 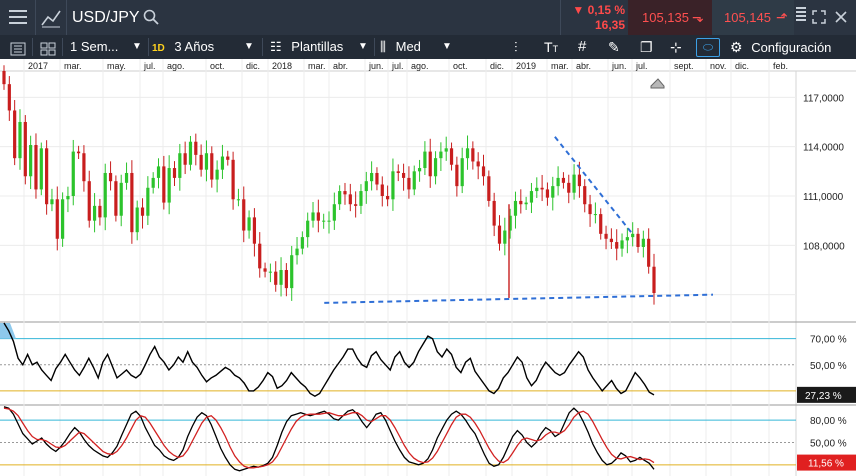 What do you see at coordinates (48, 48) in the screenshot?
I see `grid-layout-icon` at bounding box center [48, 48].